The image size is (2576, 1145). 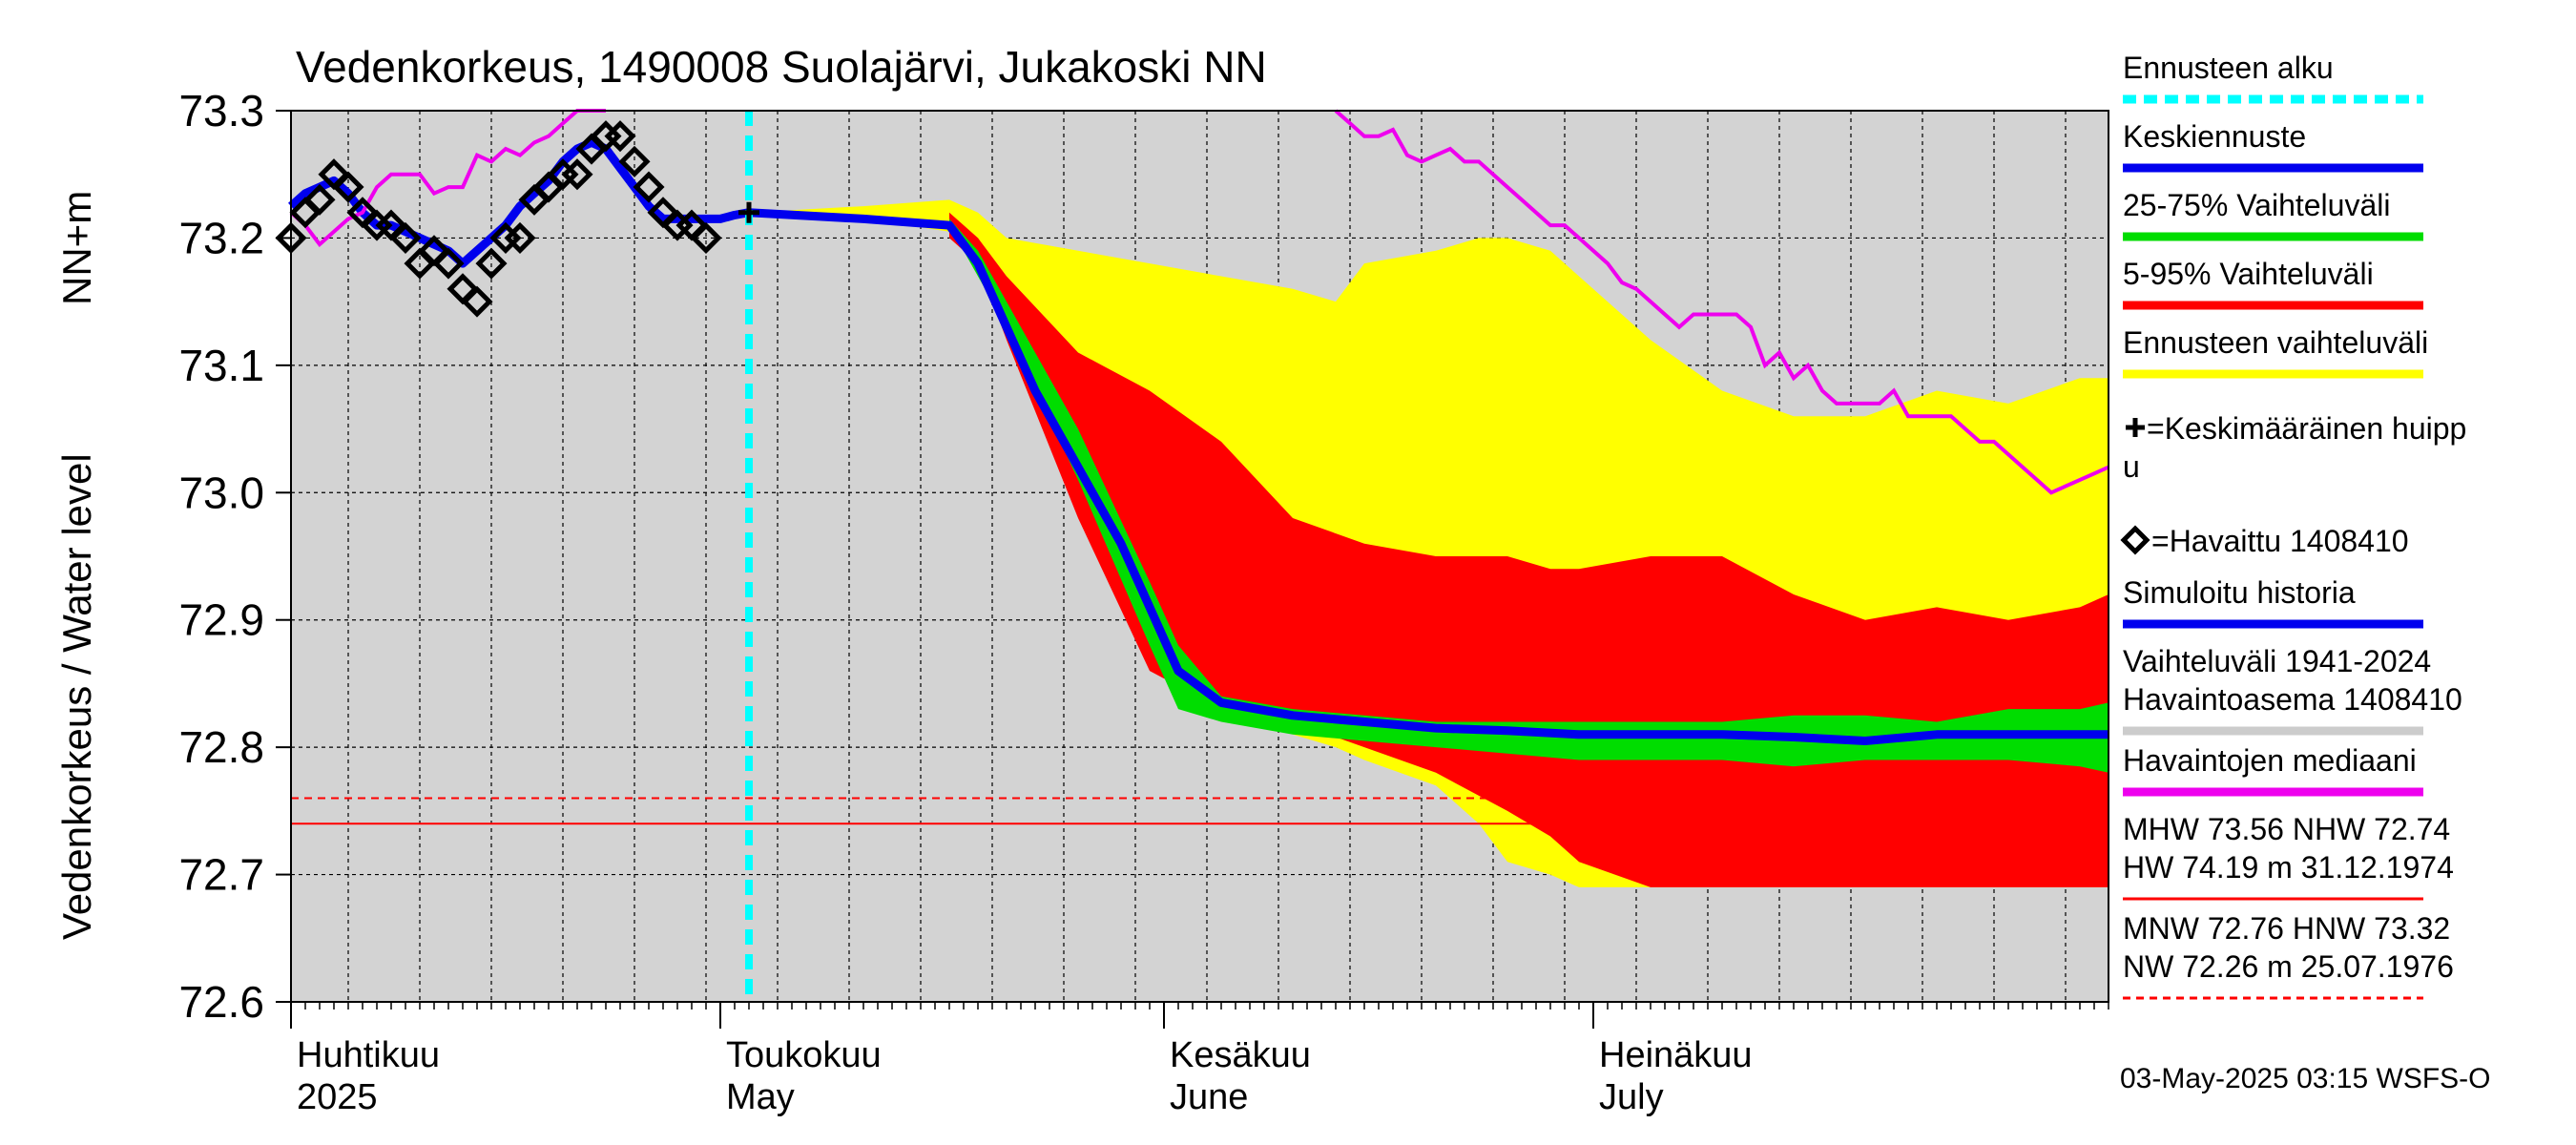 I want to click on legend-label: 5-95% Vaihteluväli, so click(x=2248, y=274).